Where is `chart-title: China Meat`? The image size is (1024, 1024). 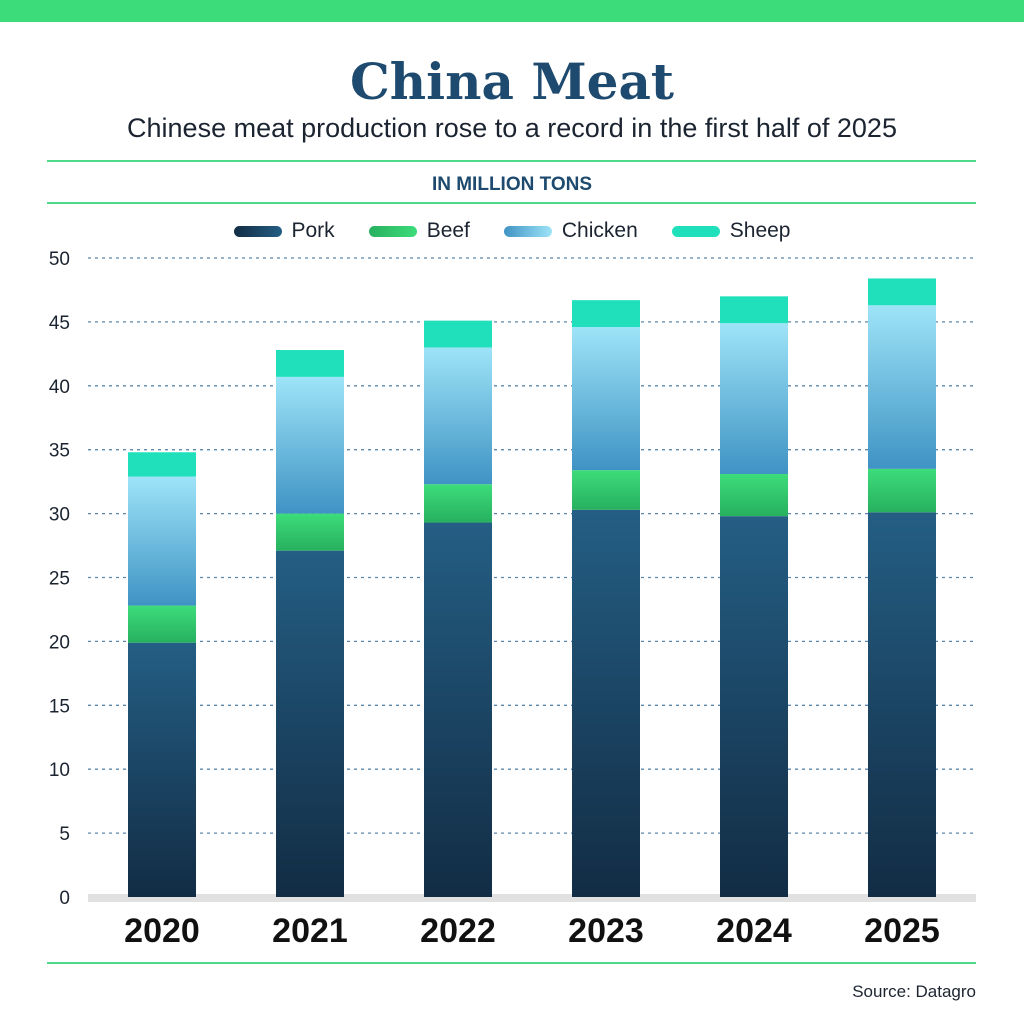
chart-title: China Meat is located at coordinates (512, 81).